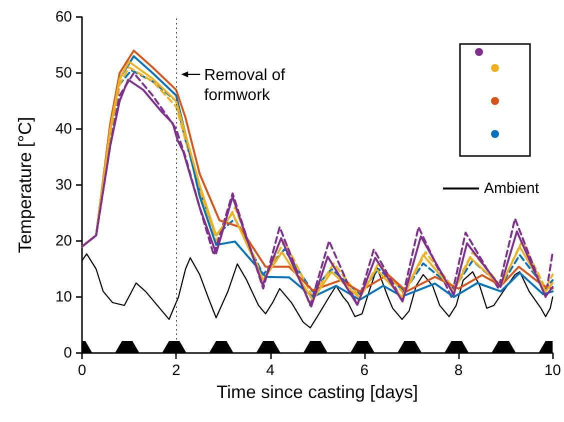 The image size is (564, 422). I want to click on y-tick-label: 0, so click(68, 353).